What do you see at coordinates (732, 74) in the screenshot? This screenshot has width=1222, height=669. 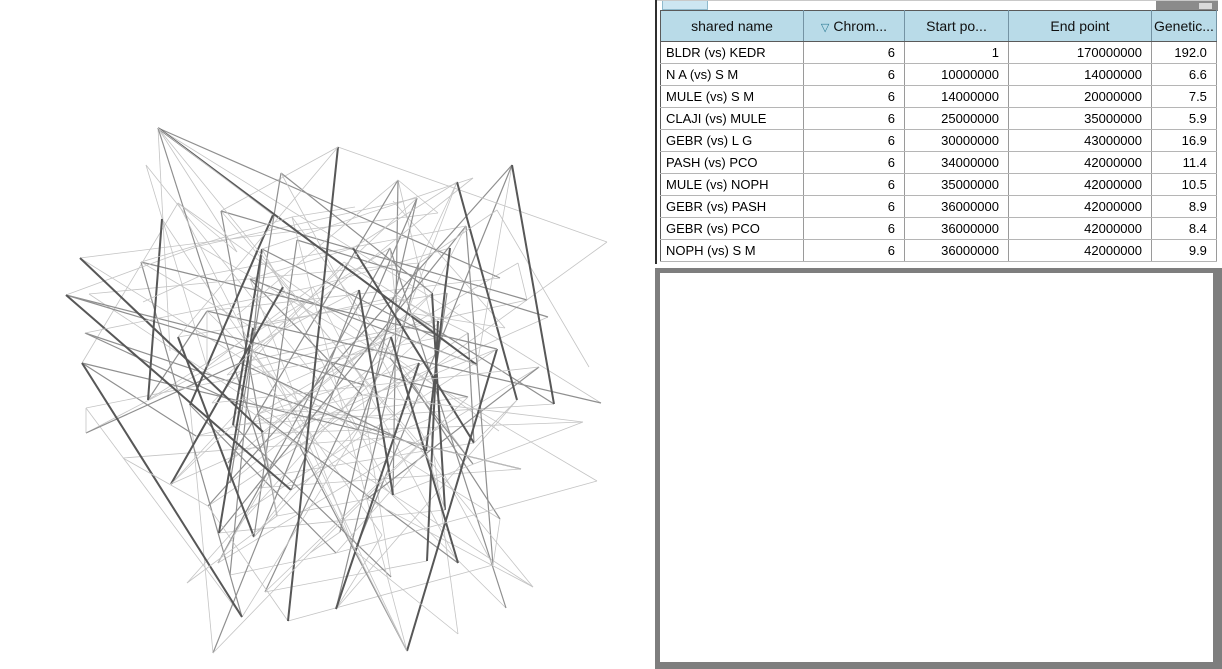 I see `table-cell: N A (vs) S M` at bounding box center [732, 74].